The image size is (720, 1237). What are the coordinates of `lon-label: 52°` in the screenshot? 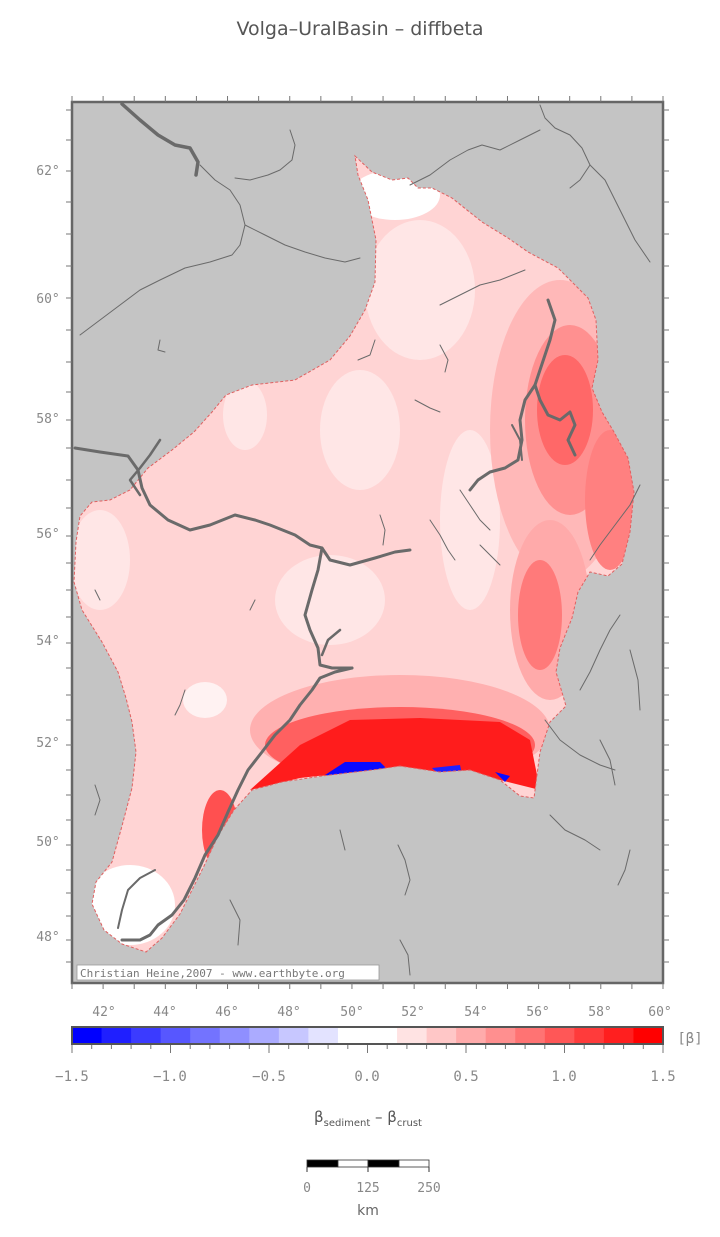 It's located at (412, 1012).